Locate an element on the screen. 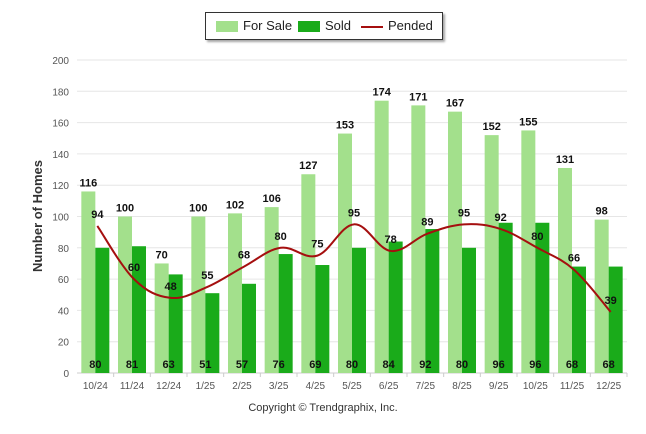  legend-item-pended: Pended is located at coordinates (397, 26).